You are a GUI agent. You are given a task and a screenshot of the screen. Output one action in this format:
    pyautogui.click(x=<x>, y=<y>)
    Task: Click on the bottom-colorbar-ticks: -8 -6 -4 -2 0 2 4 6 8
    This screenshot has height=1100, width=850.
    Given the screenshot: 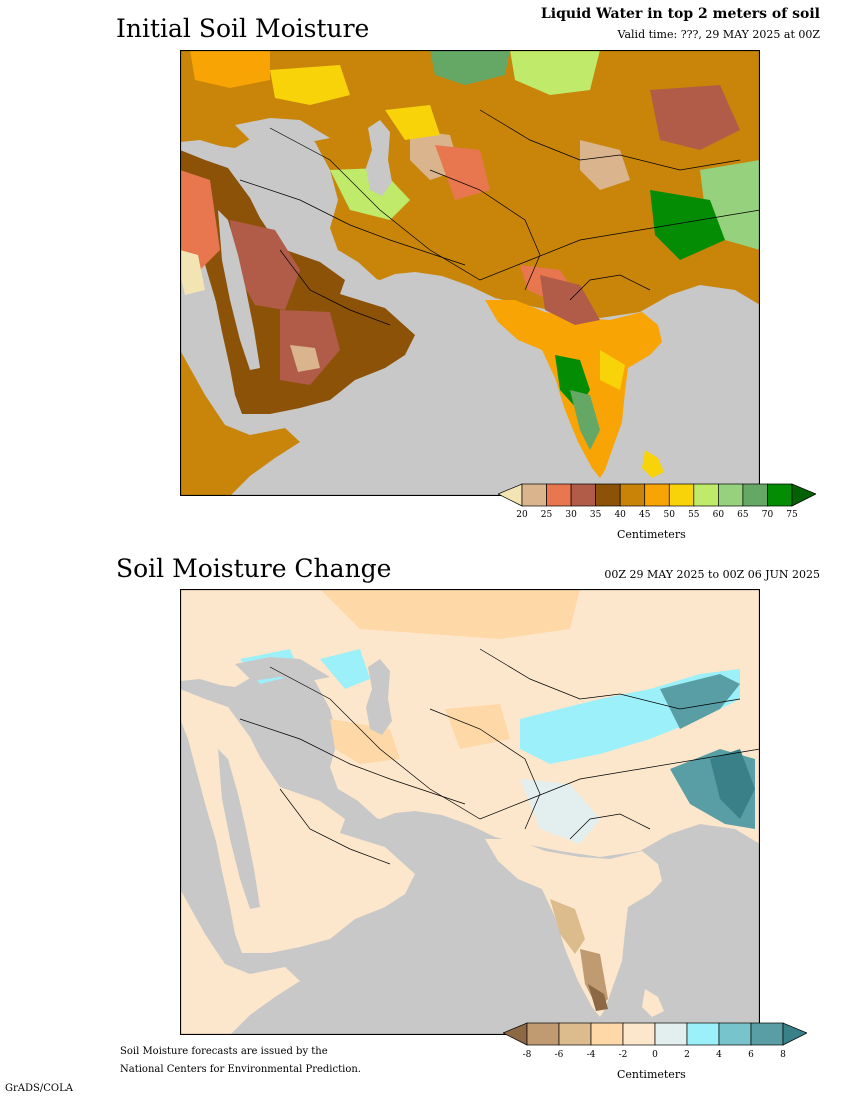 What is the action you would take?
    pyautogui.click(x=655, y=1057)
    